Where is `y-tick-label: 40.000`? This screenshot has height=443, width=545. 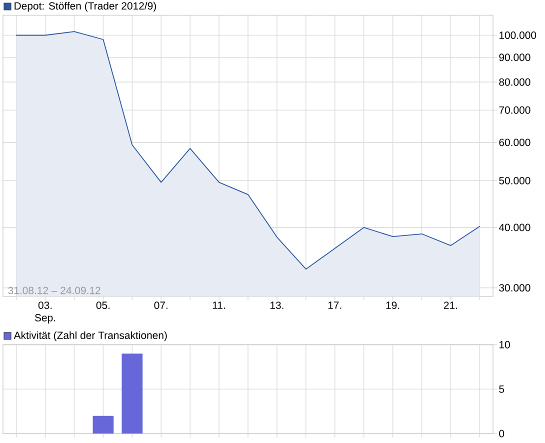
y-tick-label: 40.000 is located at coordinates (514, 228).